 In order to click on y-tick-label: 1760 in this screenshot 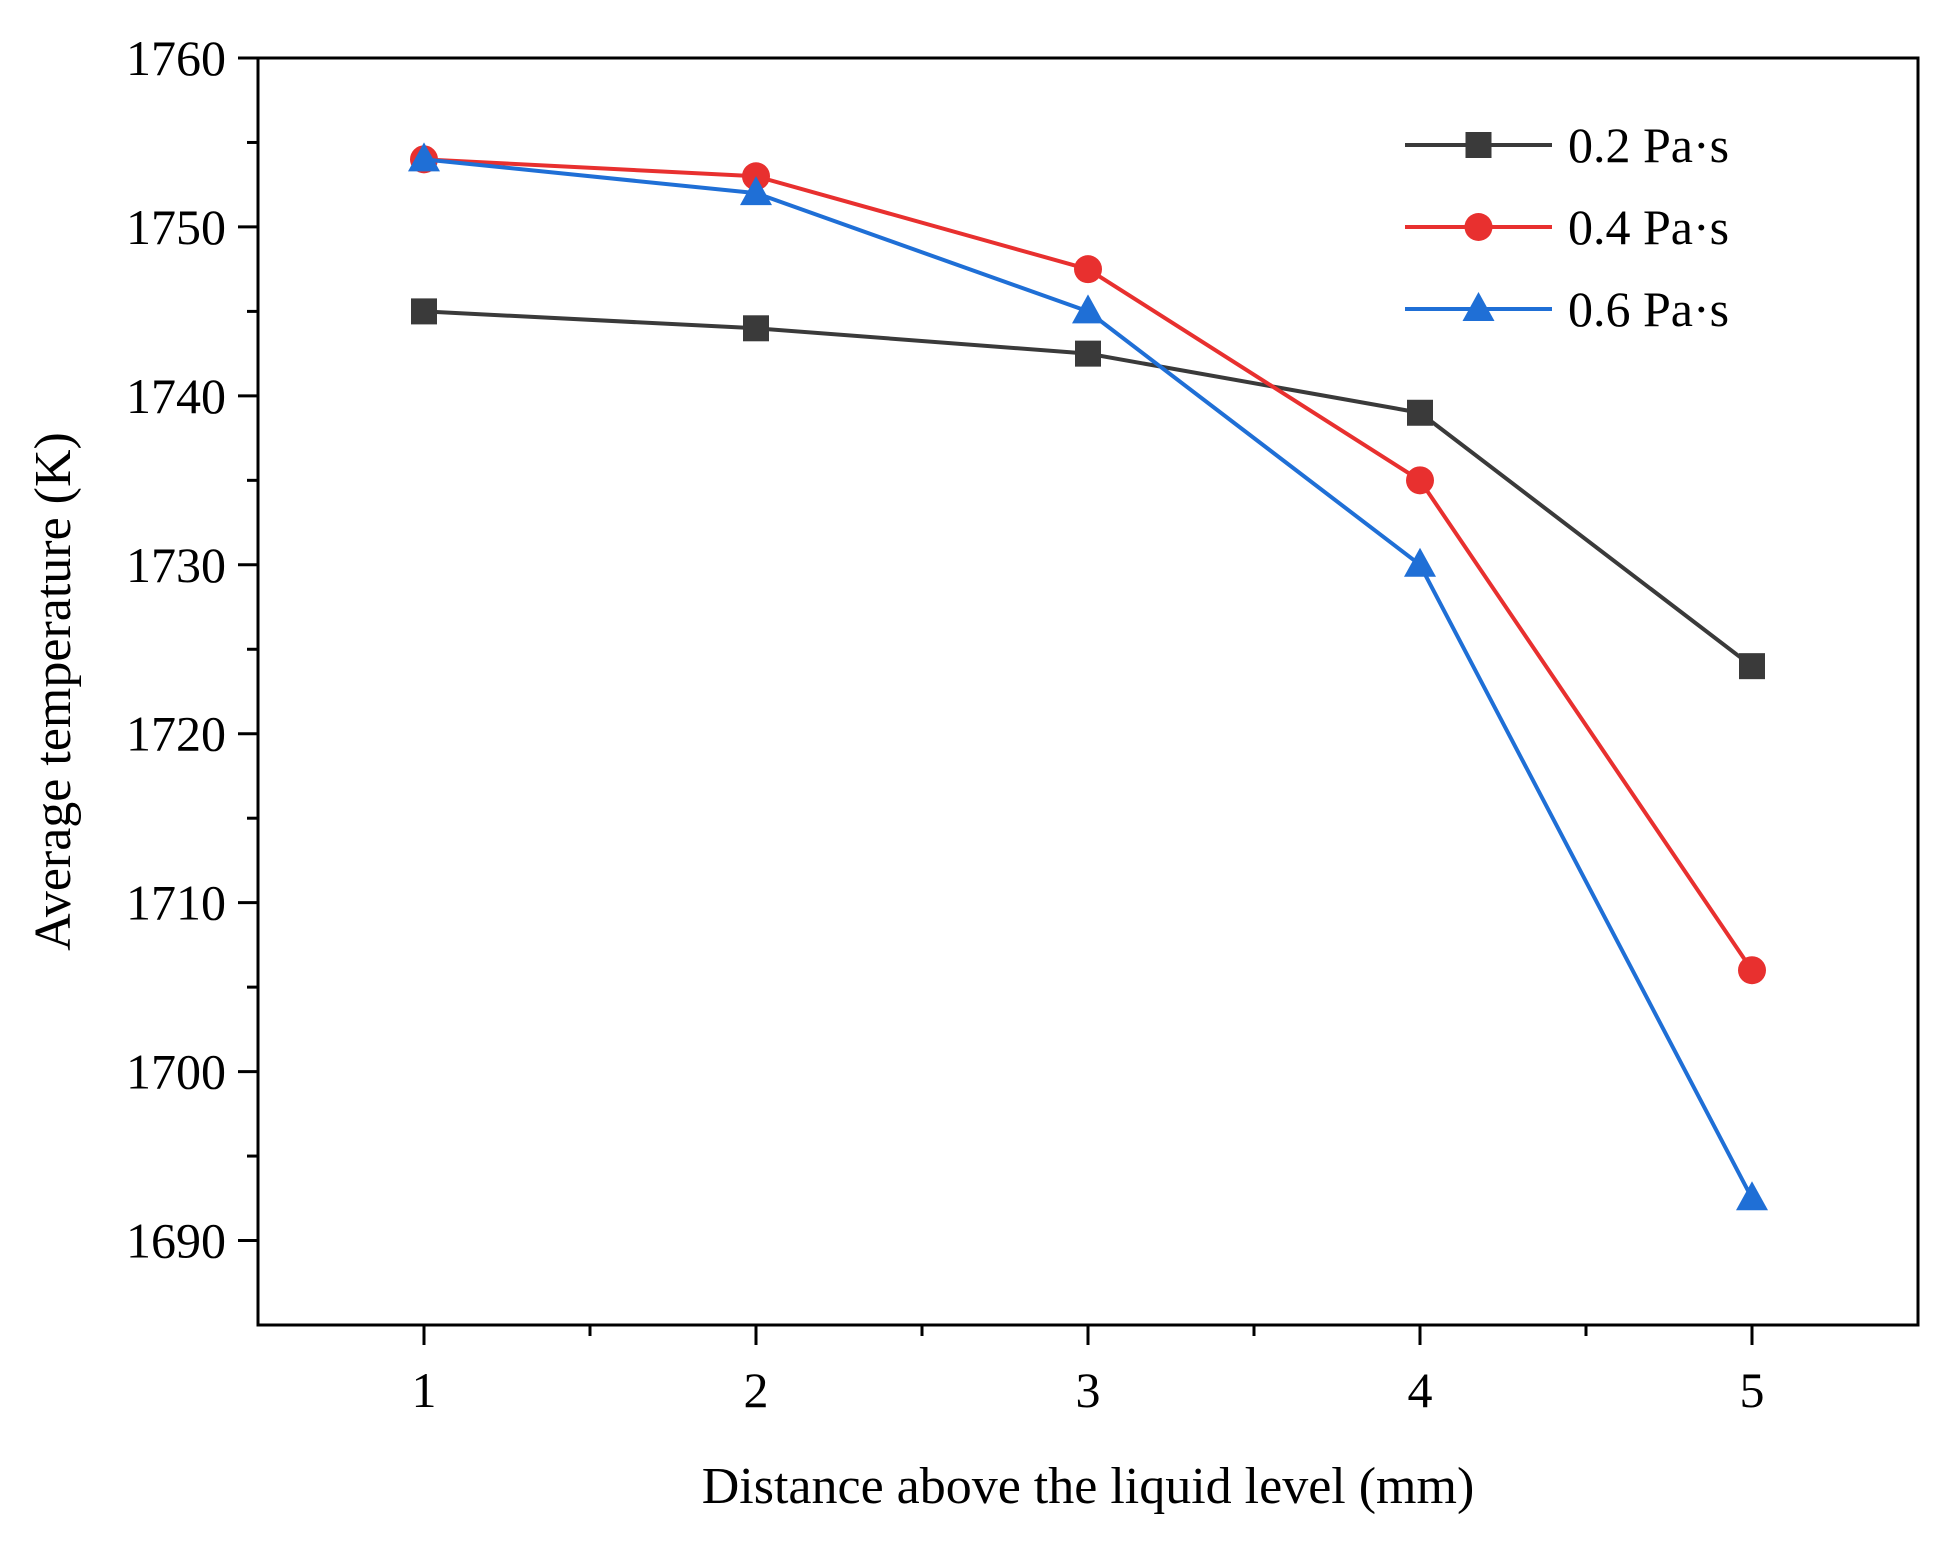, I will do `click(176, 58)`.